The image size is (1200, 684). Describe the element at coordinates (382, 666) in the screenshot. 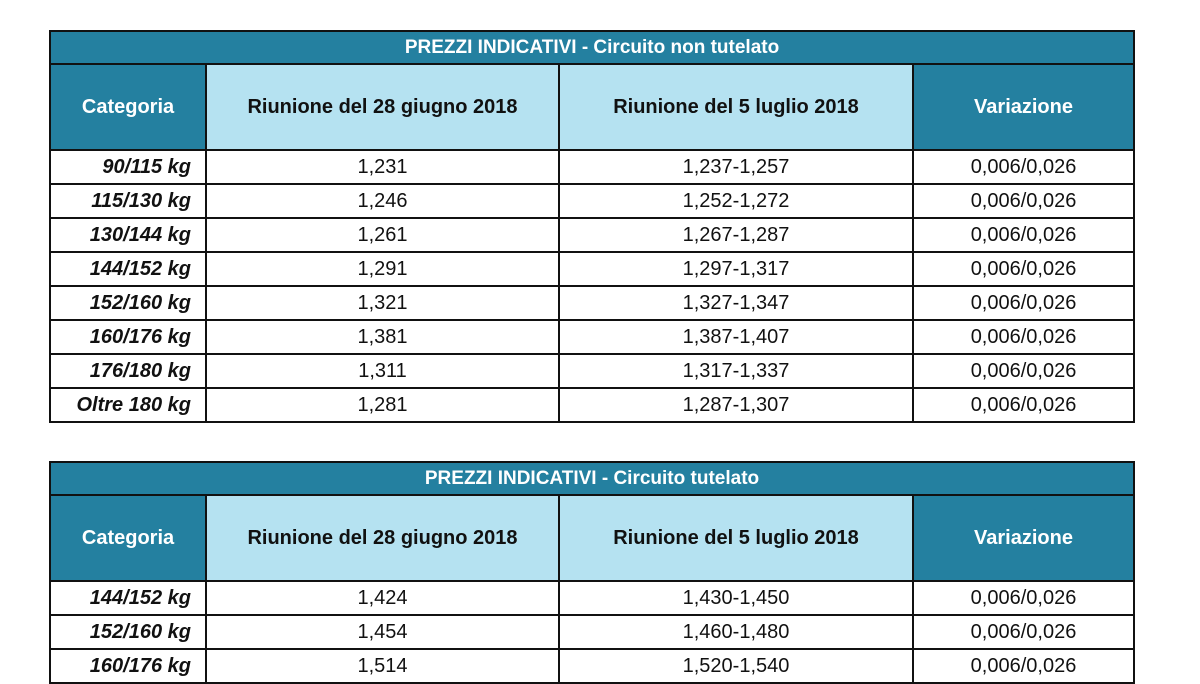

I see `value-cell: 1,514` at that location.